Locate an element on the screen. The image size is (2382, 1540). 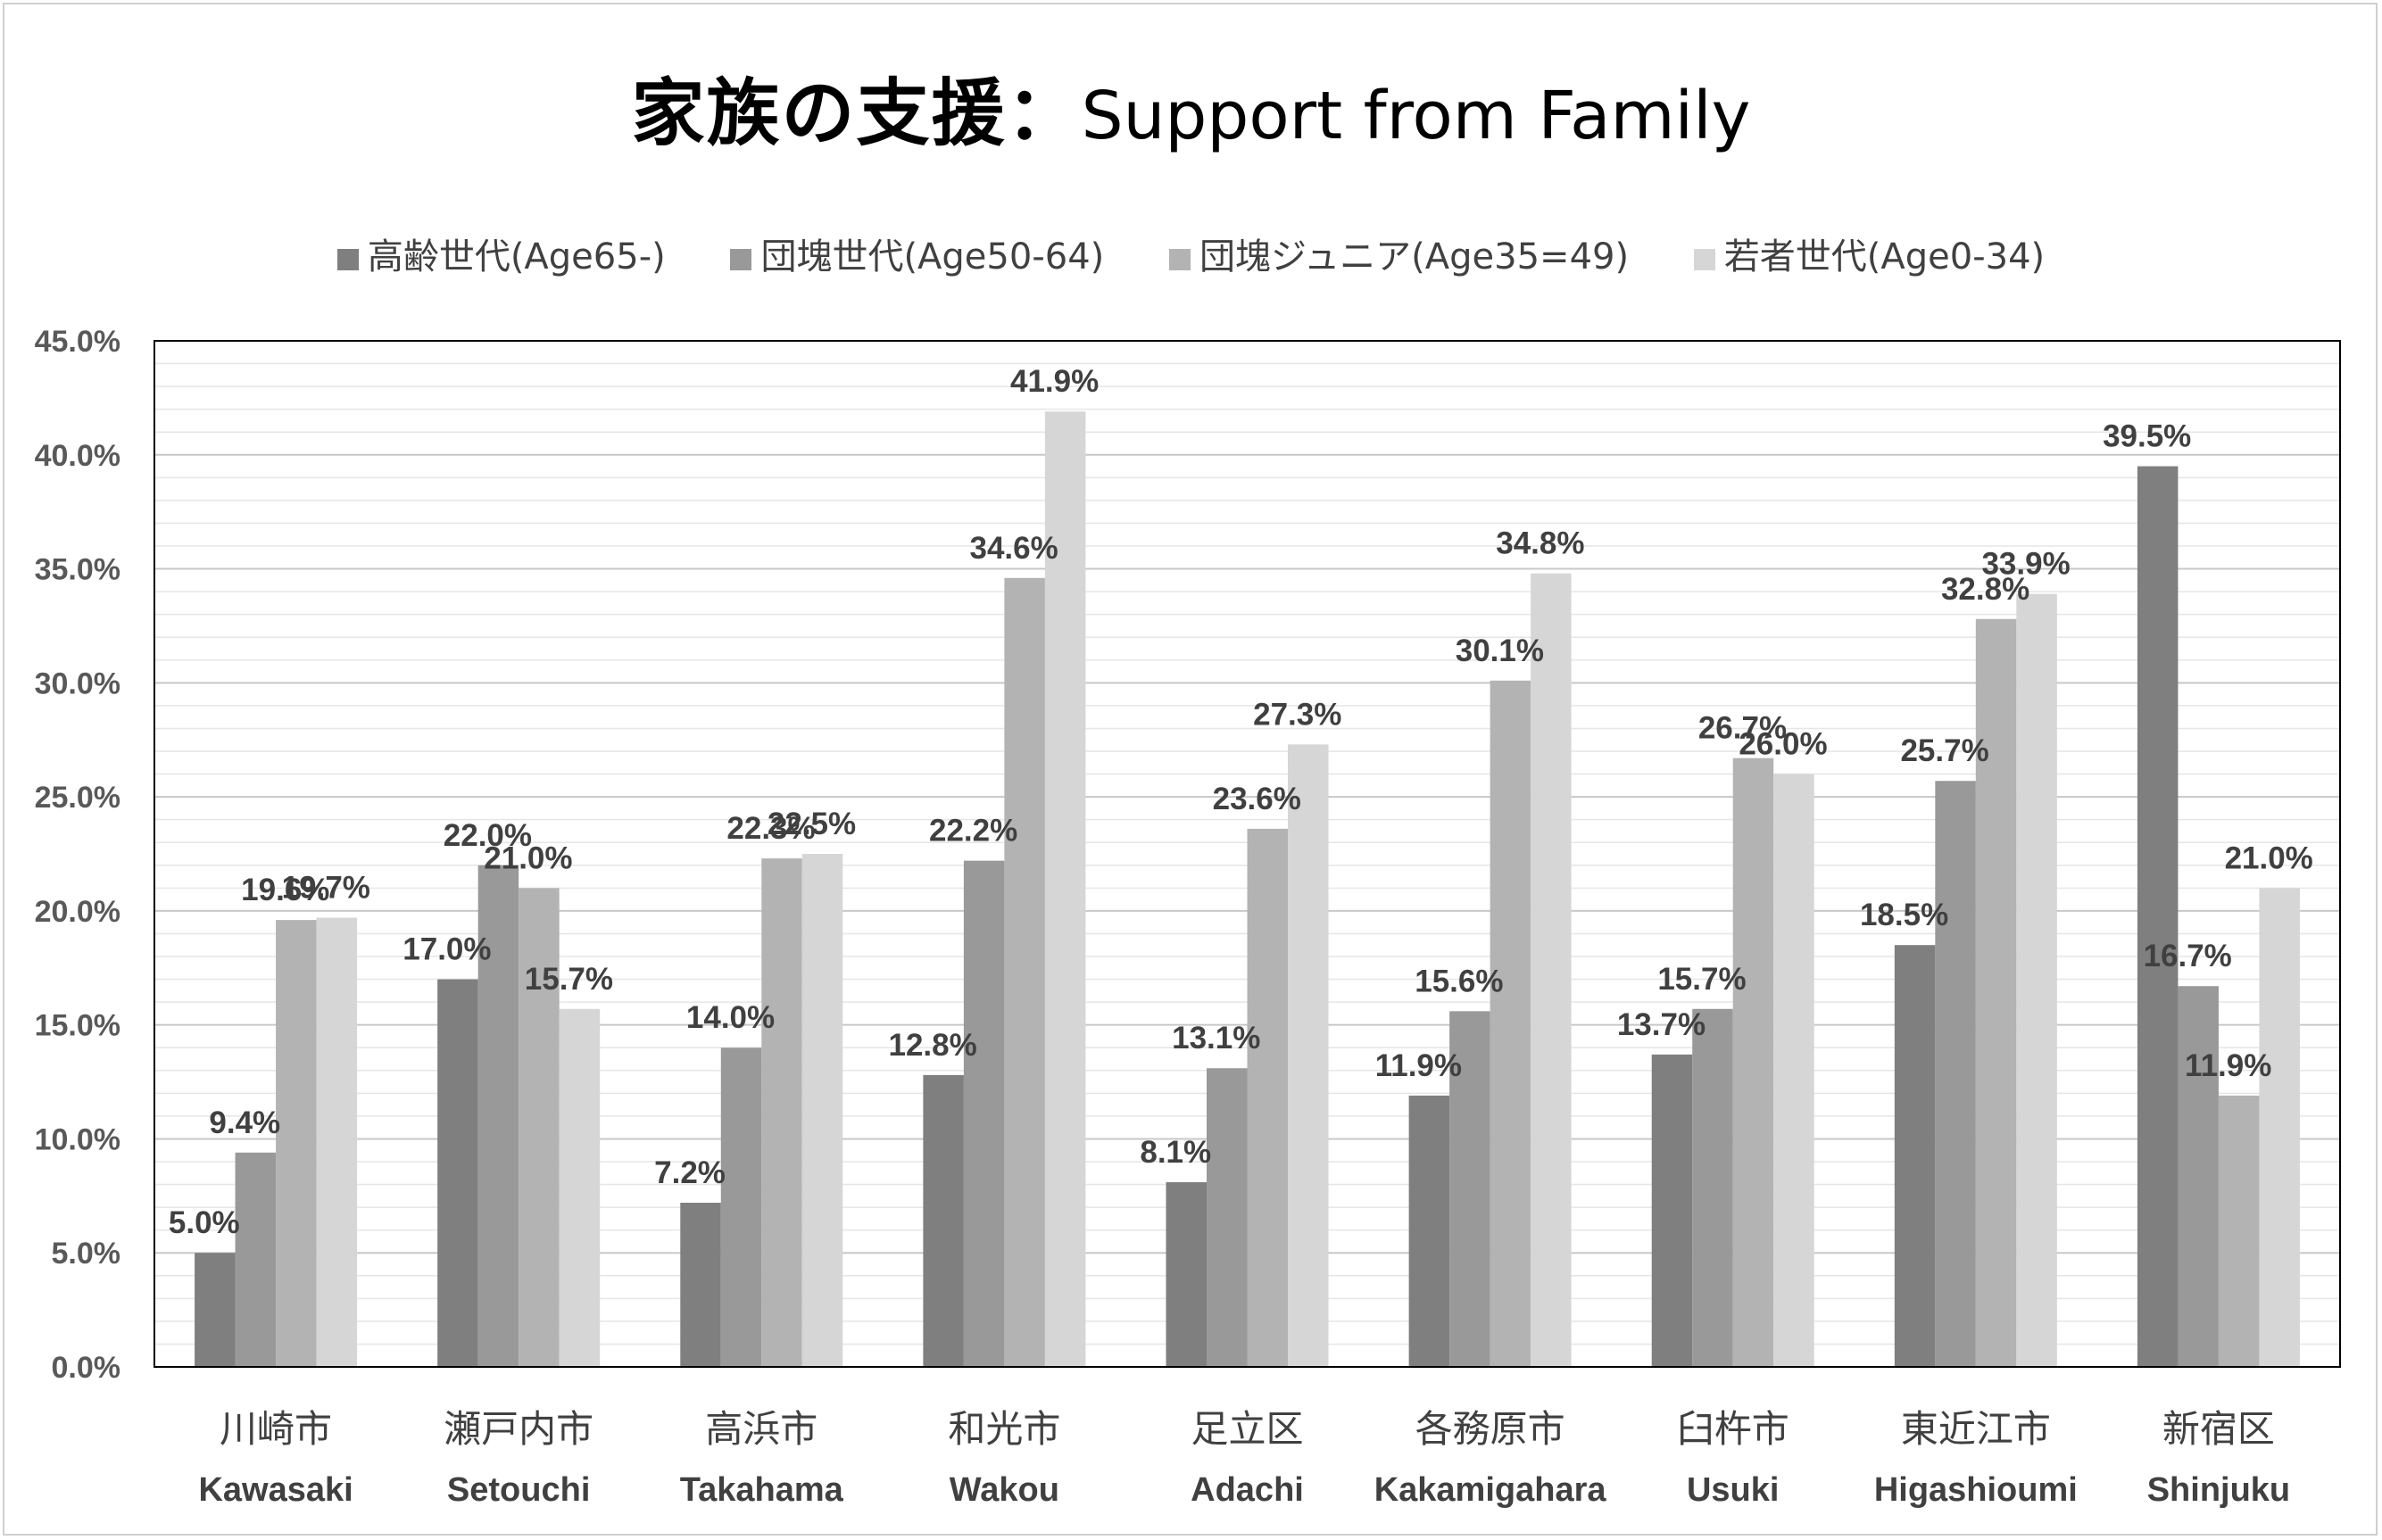
data-label: 26.7% is located at coordinates (1742, 729).